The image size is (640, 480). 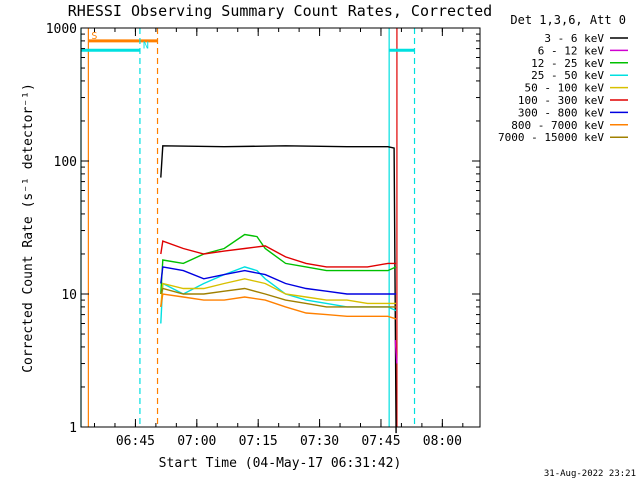 I want to click on y-tick-label-2: 100, so click(x=65, y=162).